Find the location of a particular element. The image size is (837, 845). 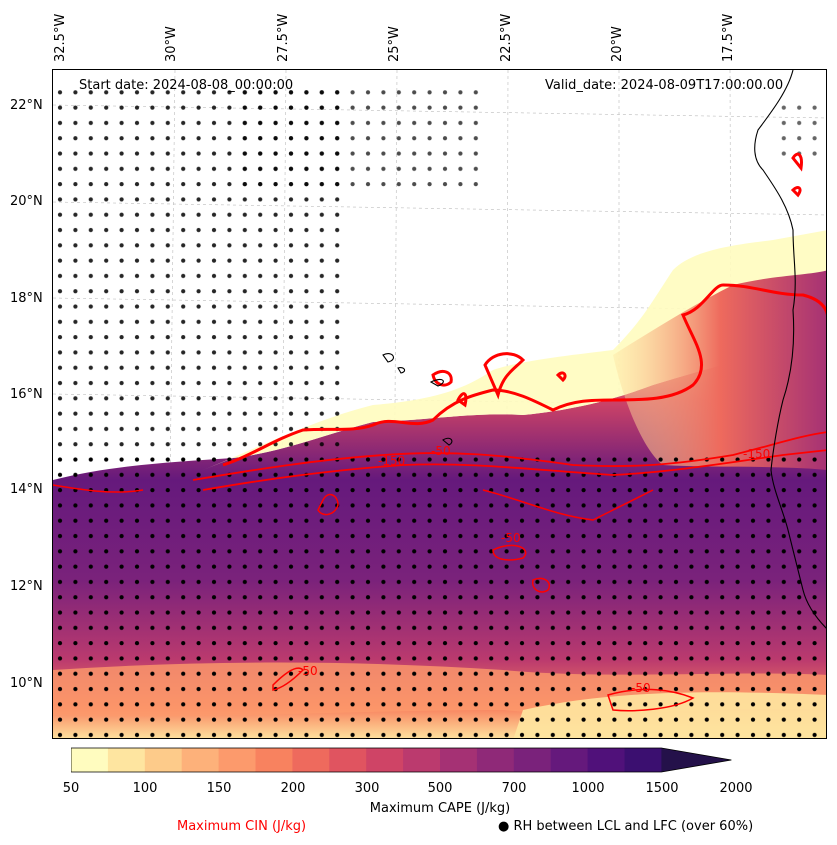

rh-dots-north-center is located at coordinates (358, 140).